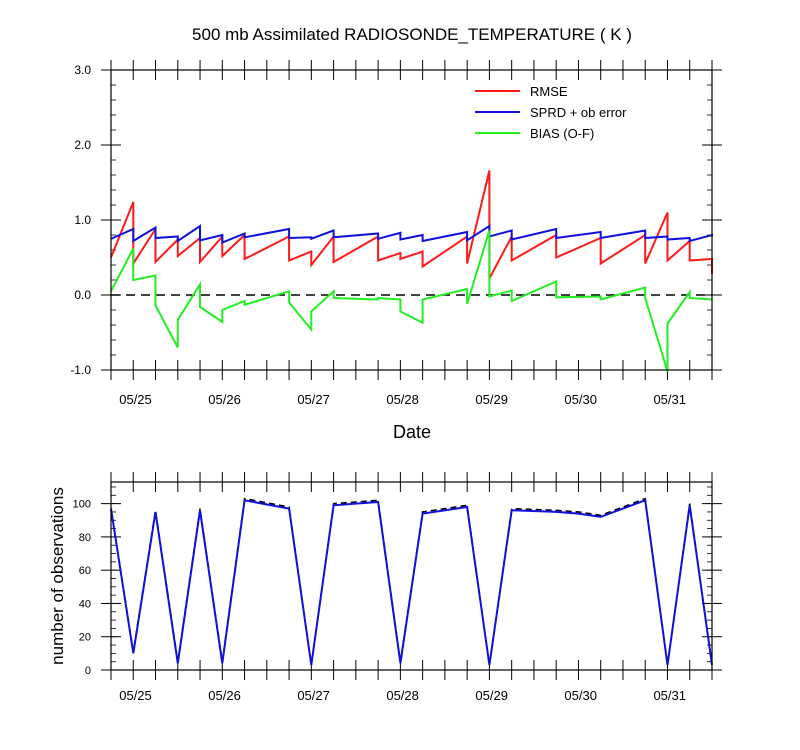  Describe the element at coordinates (82, 295) in the screenshot. I see `y-tick-label: 0.0` at that location.